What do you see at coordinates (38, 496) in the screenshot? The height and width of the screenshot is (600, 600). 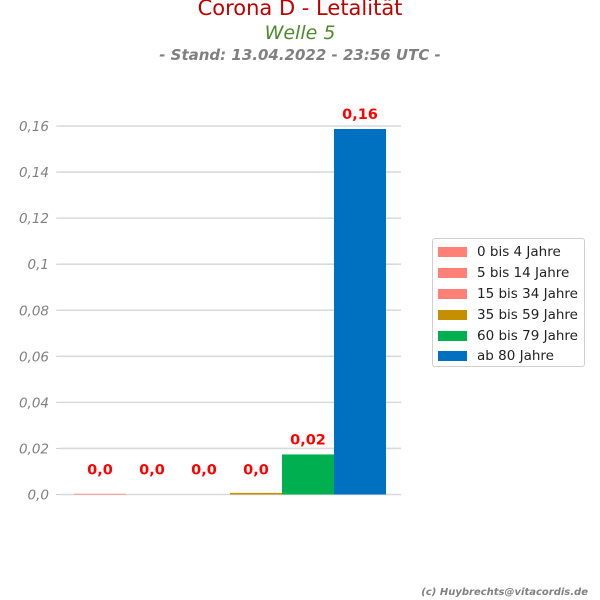 I see `y-tick-label: 0,0` at bounding box center [38, 496].